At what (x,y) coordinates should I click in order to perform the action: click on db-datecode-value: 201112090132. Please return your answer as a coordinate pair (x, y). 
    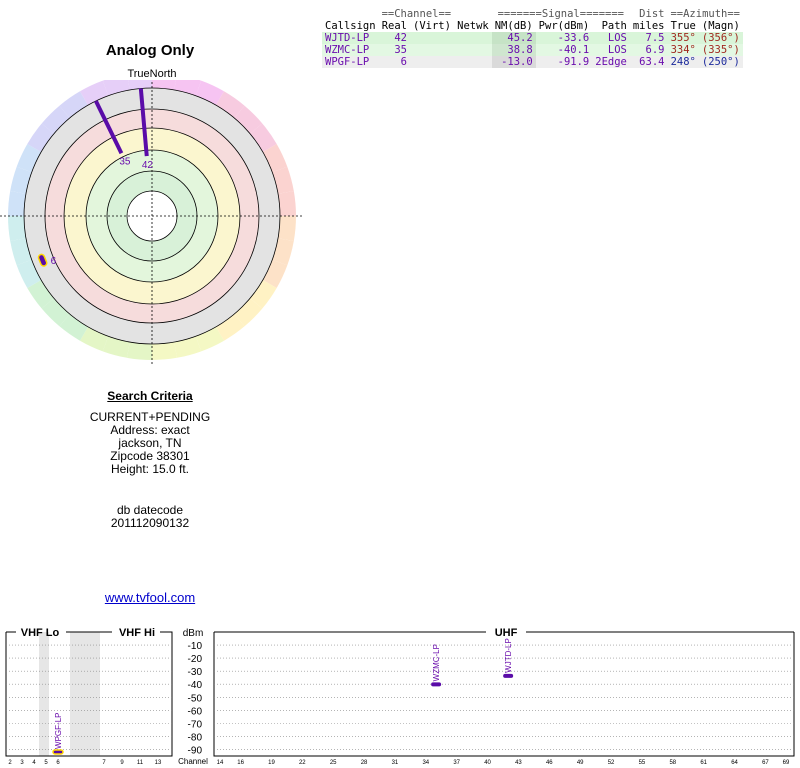
    Looking at the image, I should click on (150, 523).